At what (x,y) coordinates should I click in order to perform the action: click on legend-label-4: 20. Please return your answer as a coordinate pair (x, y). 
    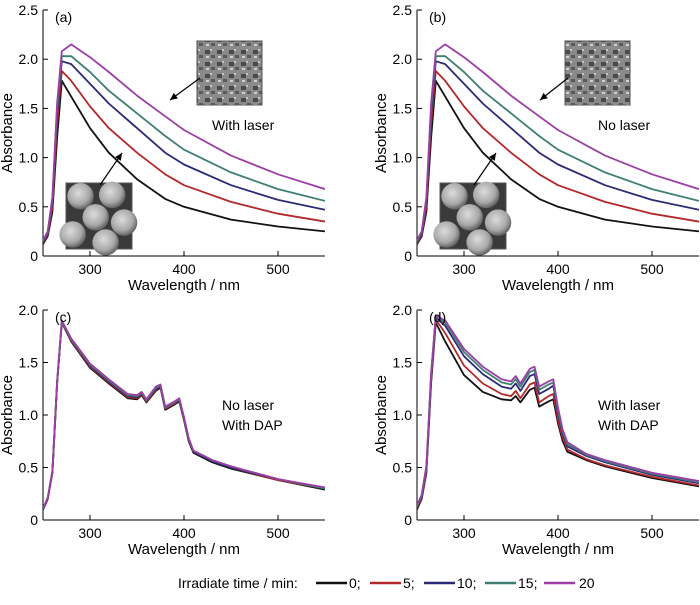
    Looking at the image, I should click on (587, 583).